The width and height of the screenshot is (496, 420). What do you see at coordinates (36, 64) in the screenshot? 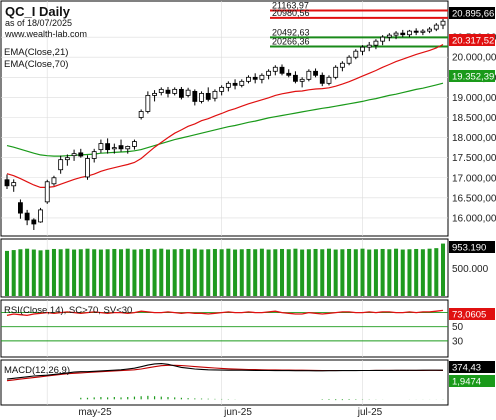
I see `legend-ema70: EMA(Close,70)` at bounding box center [36, 64].